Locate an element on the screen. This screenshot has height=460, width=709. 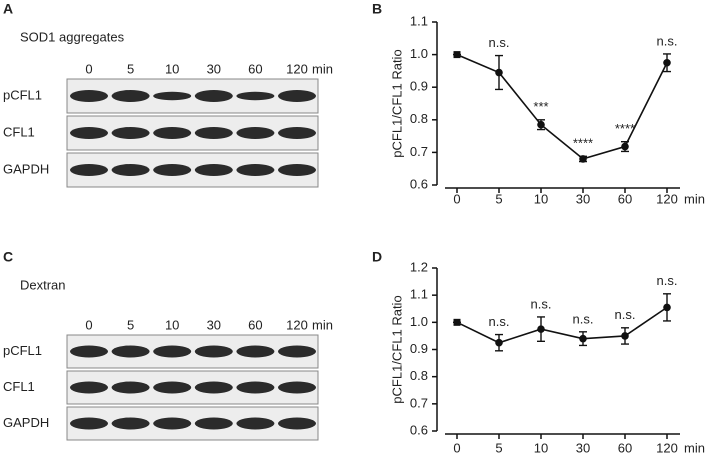
y-tick-label: 1.2 is located at coordinates (419, 266).